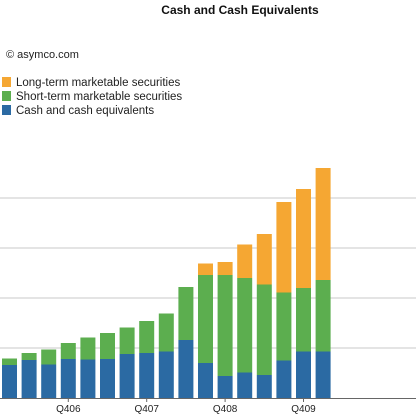 Image resolution: width=416 pixels, height=416 pixels. What do you see at coordinates (68, 409) in the screenshot?
I see `x-tick-label: Q406` at bounding box center [68, 409].